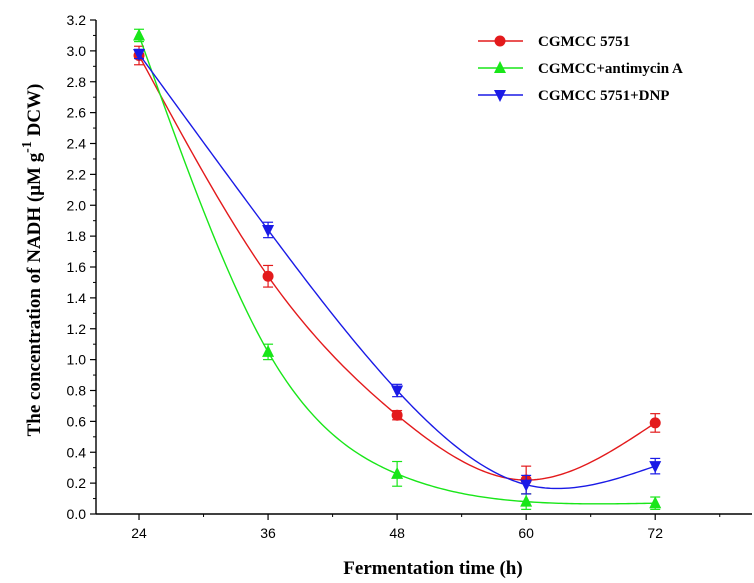 The height and width of the screenshot is (583, 754). I want to click on y-axis-title: The concentration of NADH (μM g-1 DCW), so click(32, 260).